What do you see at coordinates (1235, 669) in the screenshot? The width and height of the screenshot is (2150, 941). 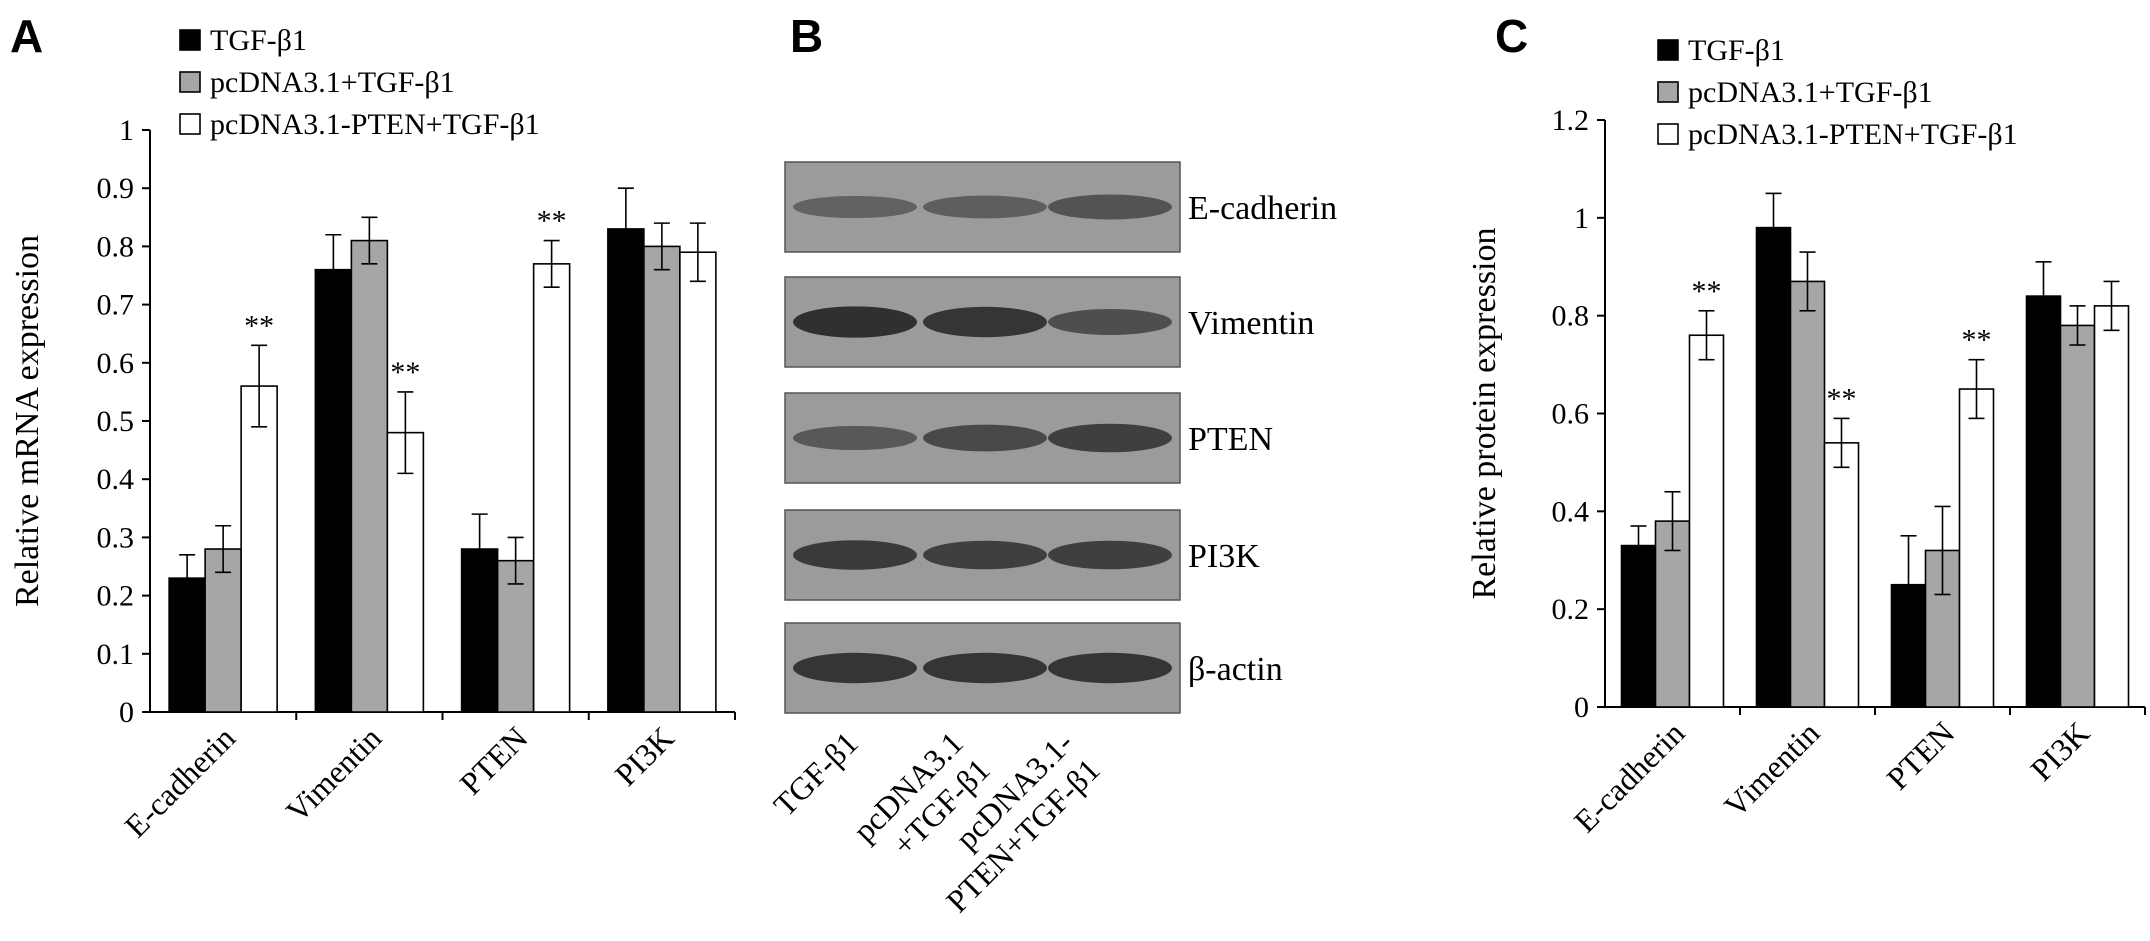 I see `band-label: β-actin` at bounding box center [1235, 669].